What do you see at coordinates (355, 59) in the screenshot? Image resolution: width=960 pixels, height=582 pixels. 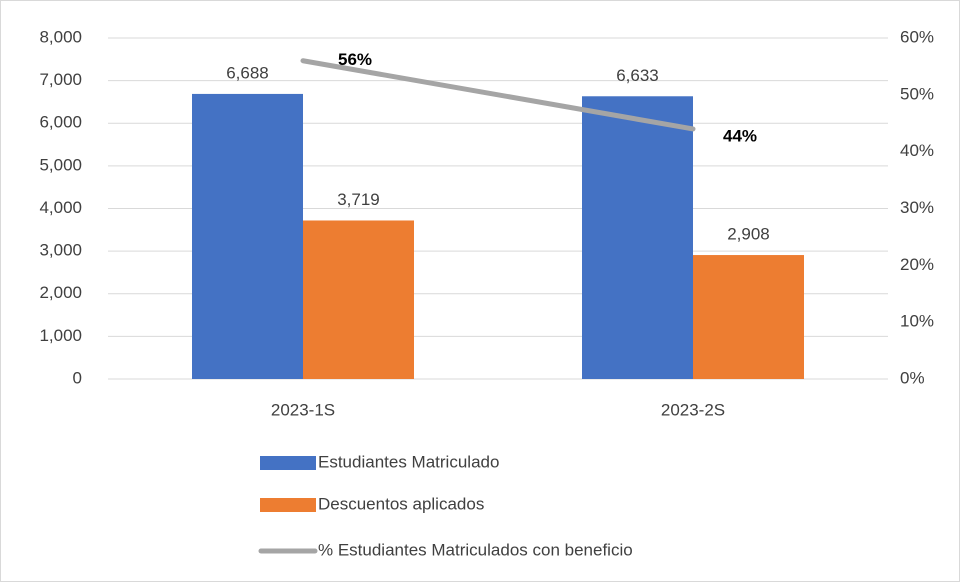 I see `line-value-label: 56%` at bounding box center [355, 59].